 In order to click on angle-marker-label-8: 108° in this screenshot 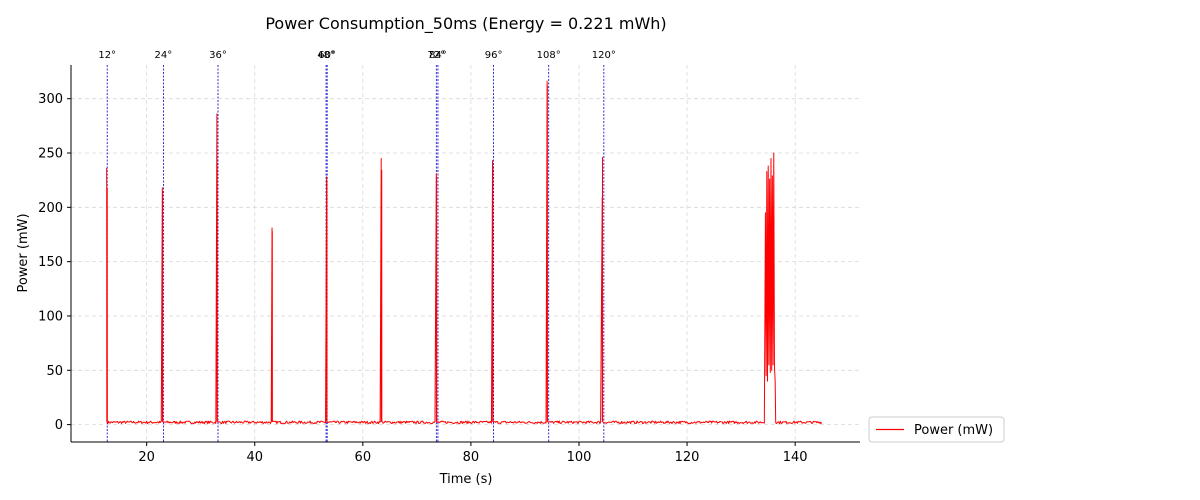, I will do `click(549, 55)`.